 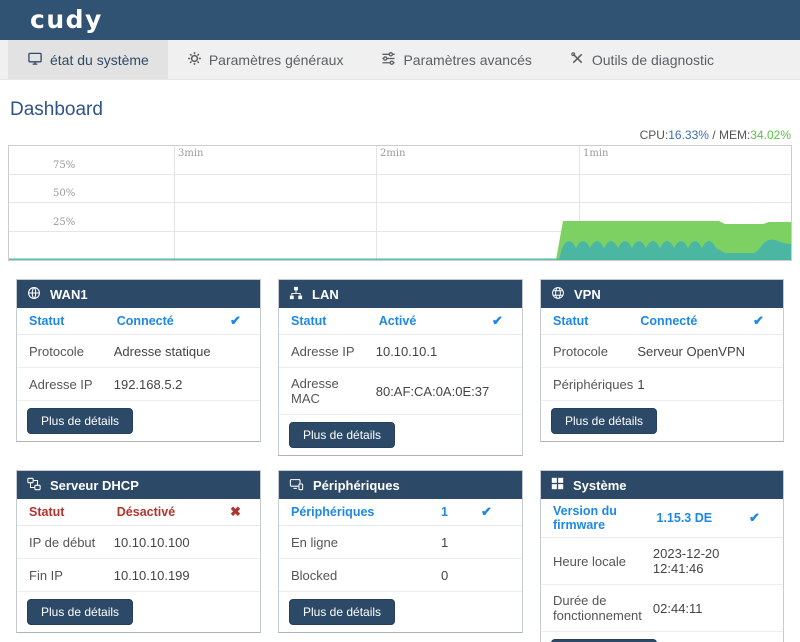 What do you see at coordinates (376, 203) in the screenshot?
I see `gridline-2min` at bounding box center [376, 203].